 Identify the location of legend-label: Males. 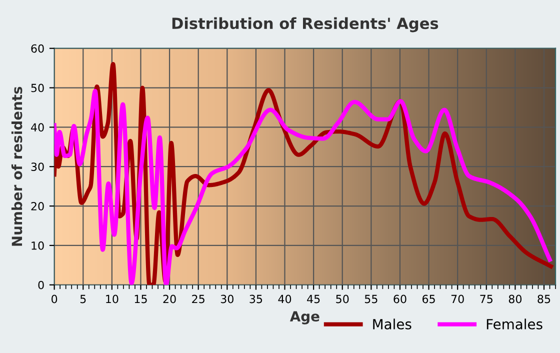
(392, 324).